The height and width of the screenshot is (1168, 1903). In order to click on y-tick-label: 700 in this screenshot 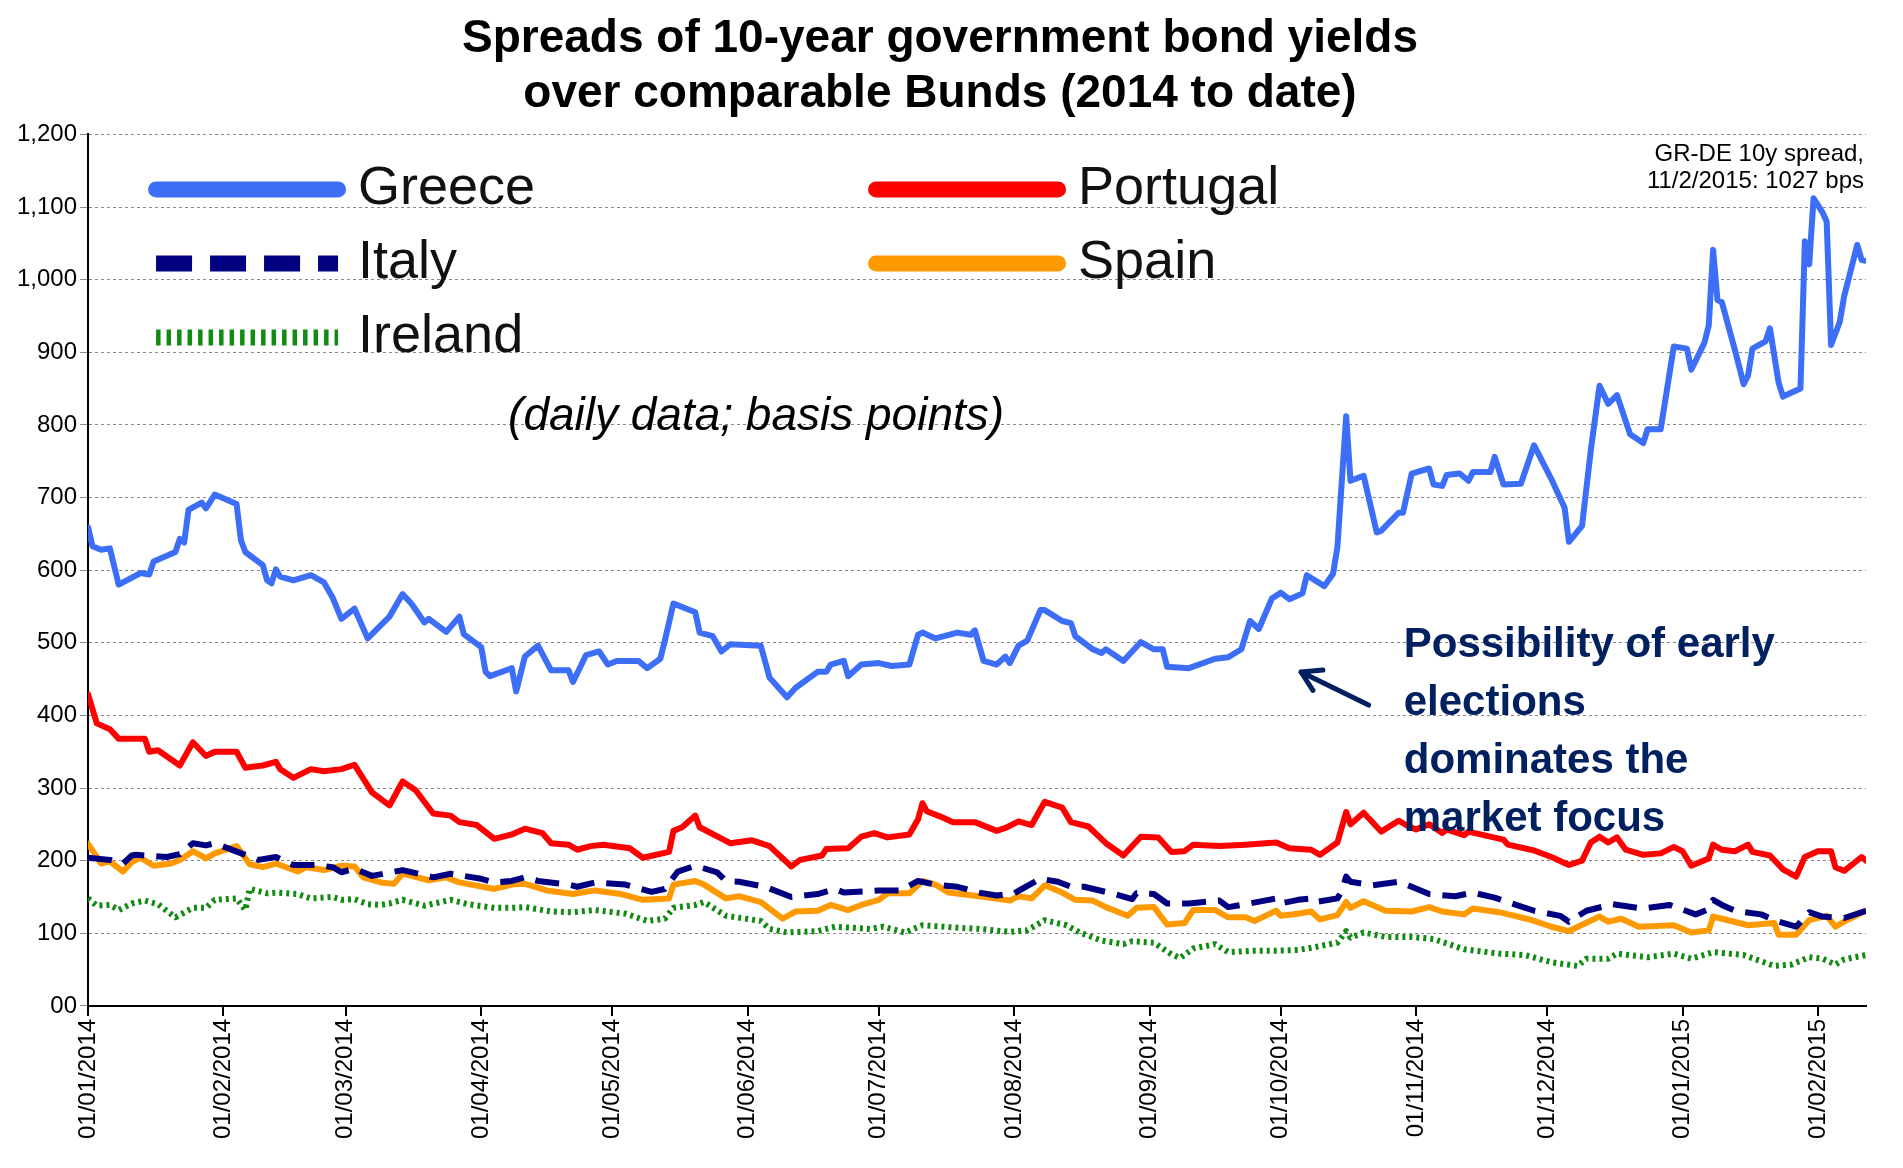, I will do `click(57, 496)`.